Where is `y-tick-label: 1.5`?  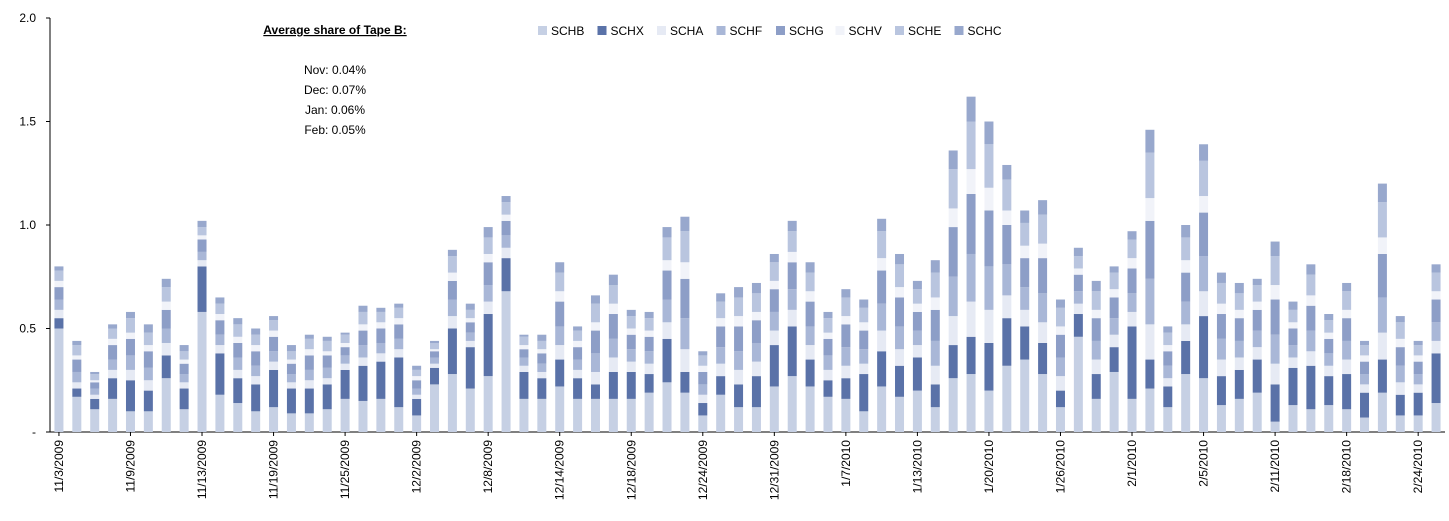 y-tick-label: 1.5 is located at coordinates (27, 122).